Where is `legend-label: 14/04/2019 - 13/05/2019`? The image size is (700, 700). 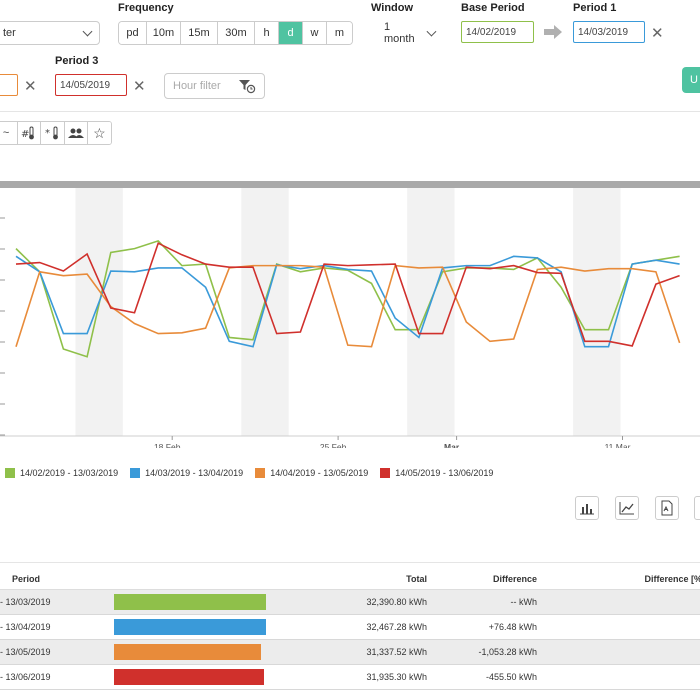 legend-label: 14/04/2019 - 13/05/2019 is located at coordinates (319, 473).